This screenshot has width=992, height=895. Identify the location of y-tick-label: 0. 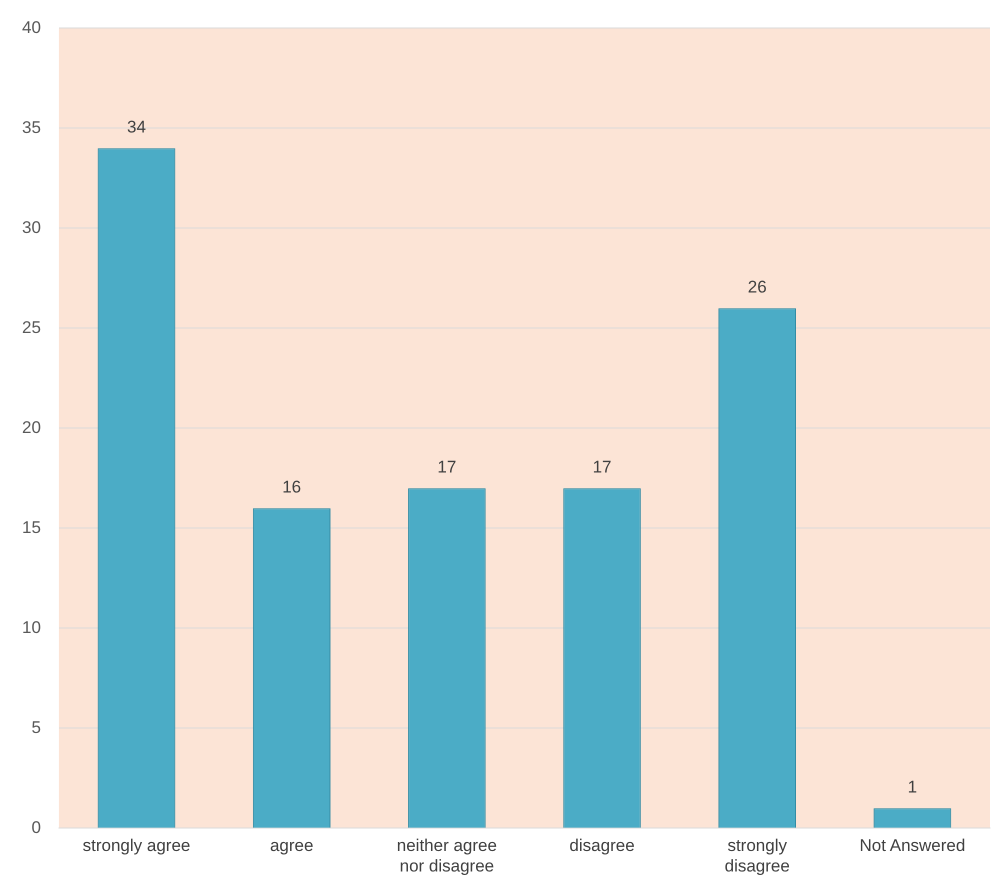
(36, 827).